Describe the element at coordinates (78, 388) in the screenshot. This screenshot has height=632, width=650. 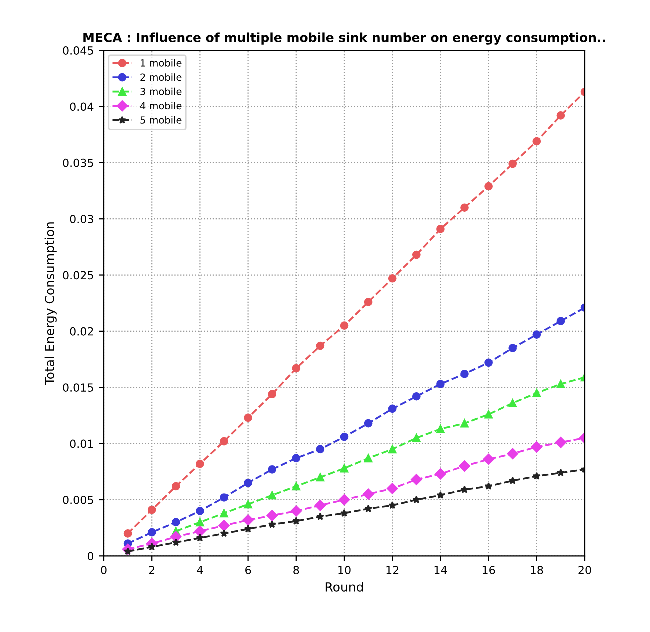
I see `y-tick-label: 0.015` at that location.